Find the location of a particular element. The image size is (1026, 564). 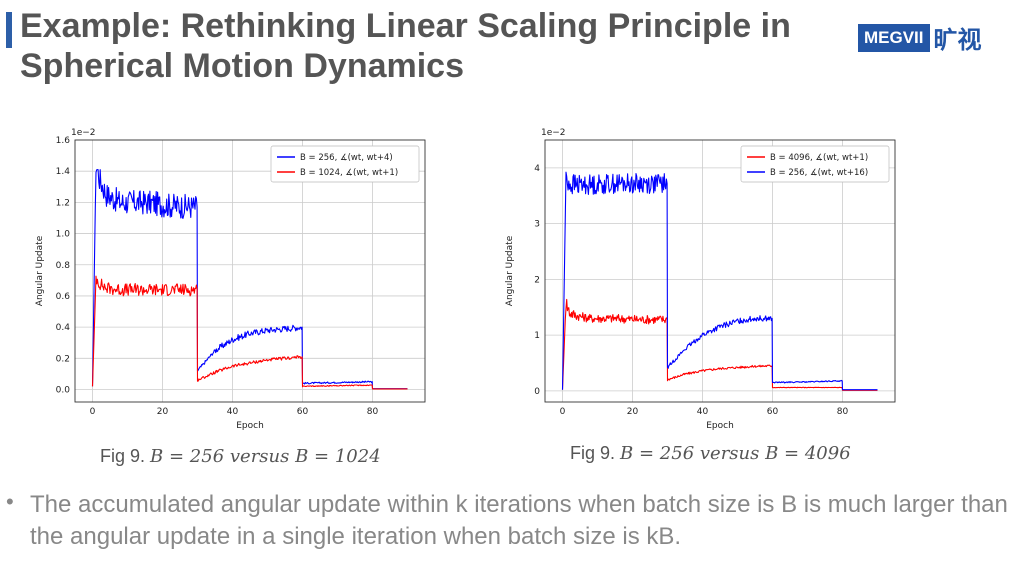

megvii-logo: MEGVII 旷视 is located at coordinates (920, 37).